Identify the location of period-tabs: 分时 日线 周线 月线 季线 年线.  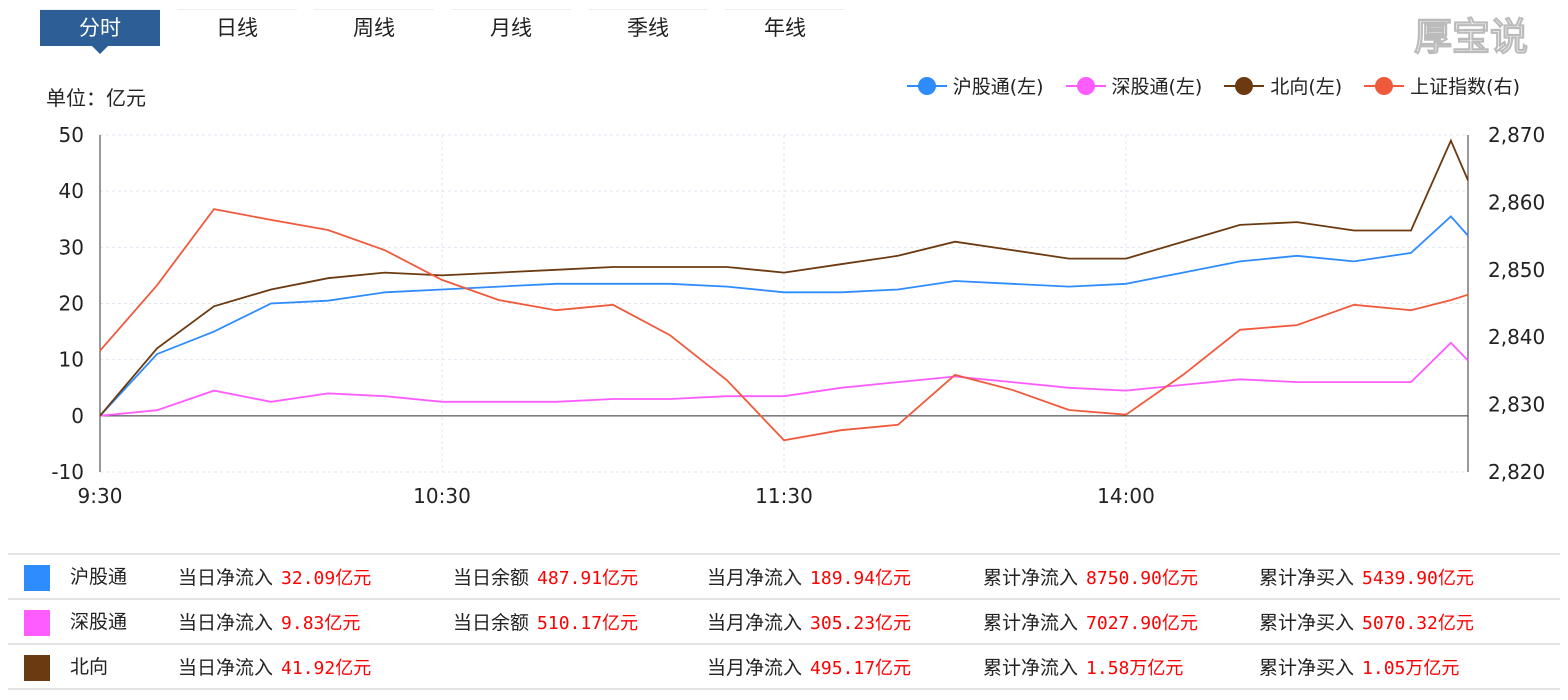
(451, 31).